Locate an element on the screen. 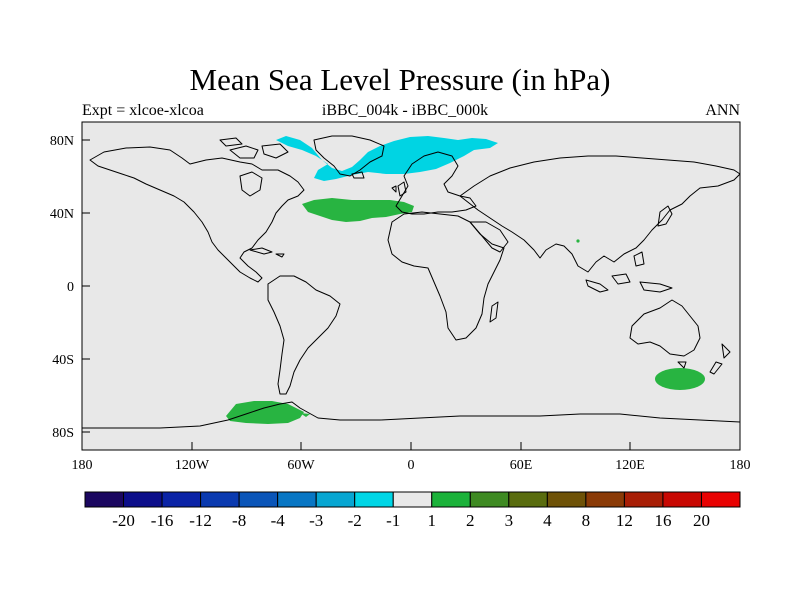 The width and height of the screenshot is (800, 600). antarctic-high-anomaly-small is located at coordinates (305, 415).